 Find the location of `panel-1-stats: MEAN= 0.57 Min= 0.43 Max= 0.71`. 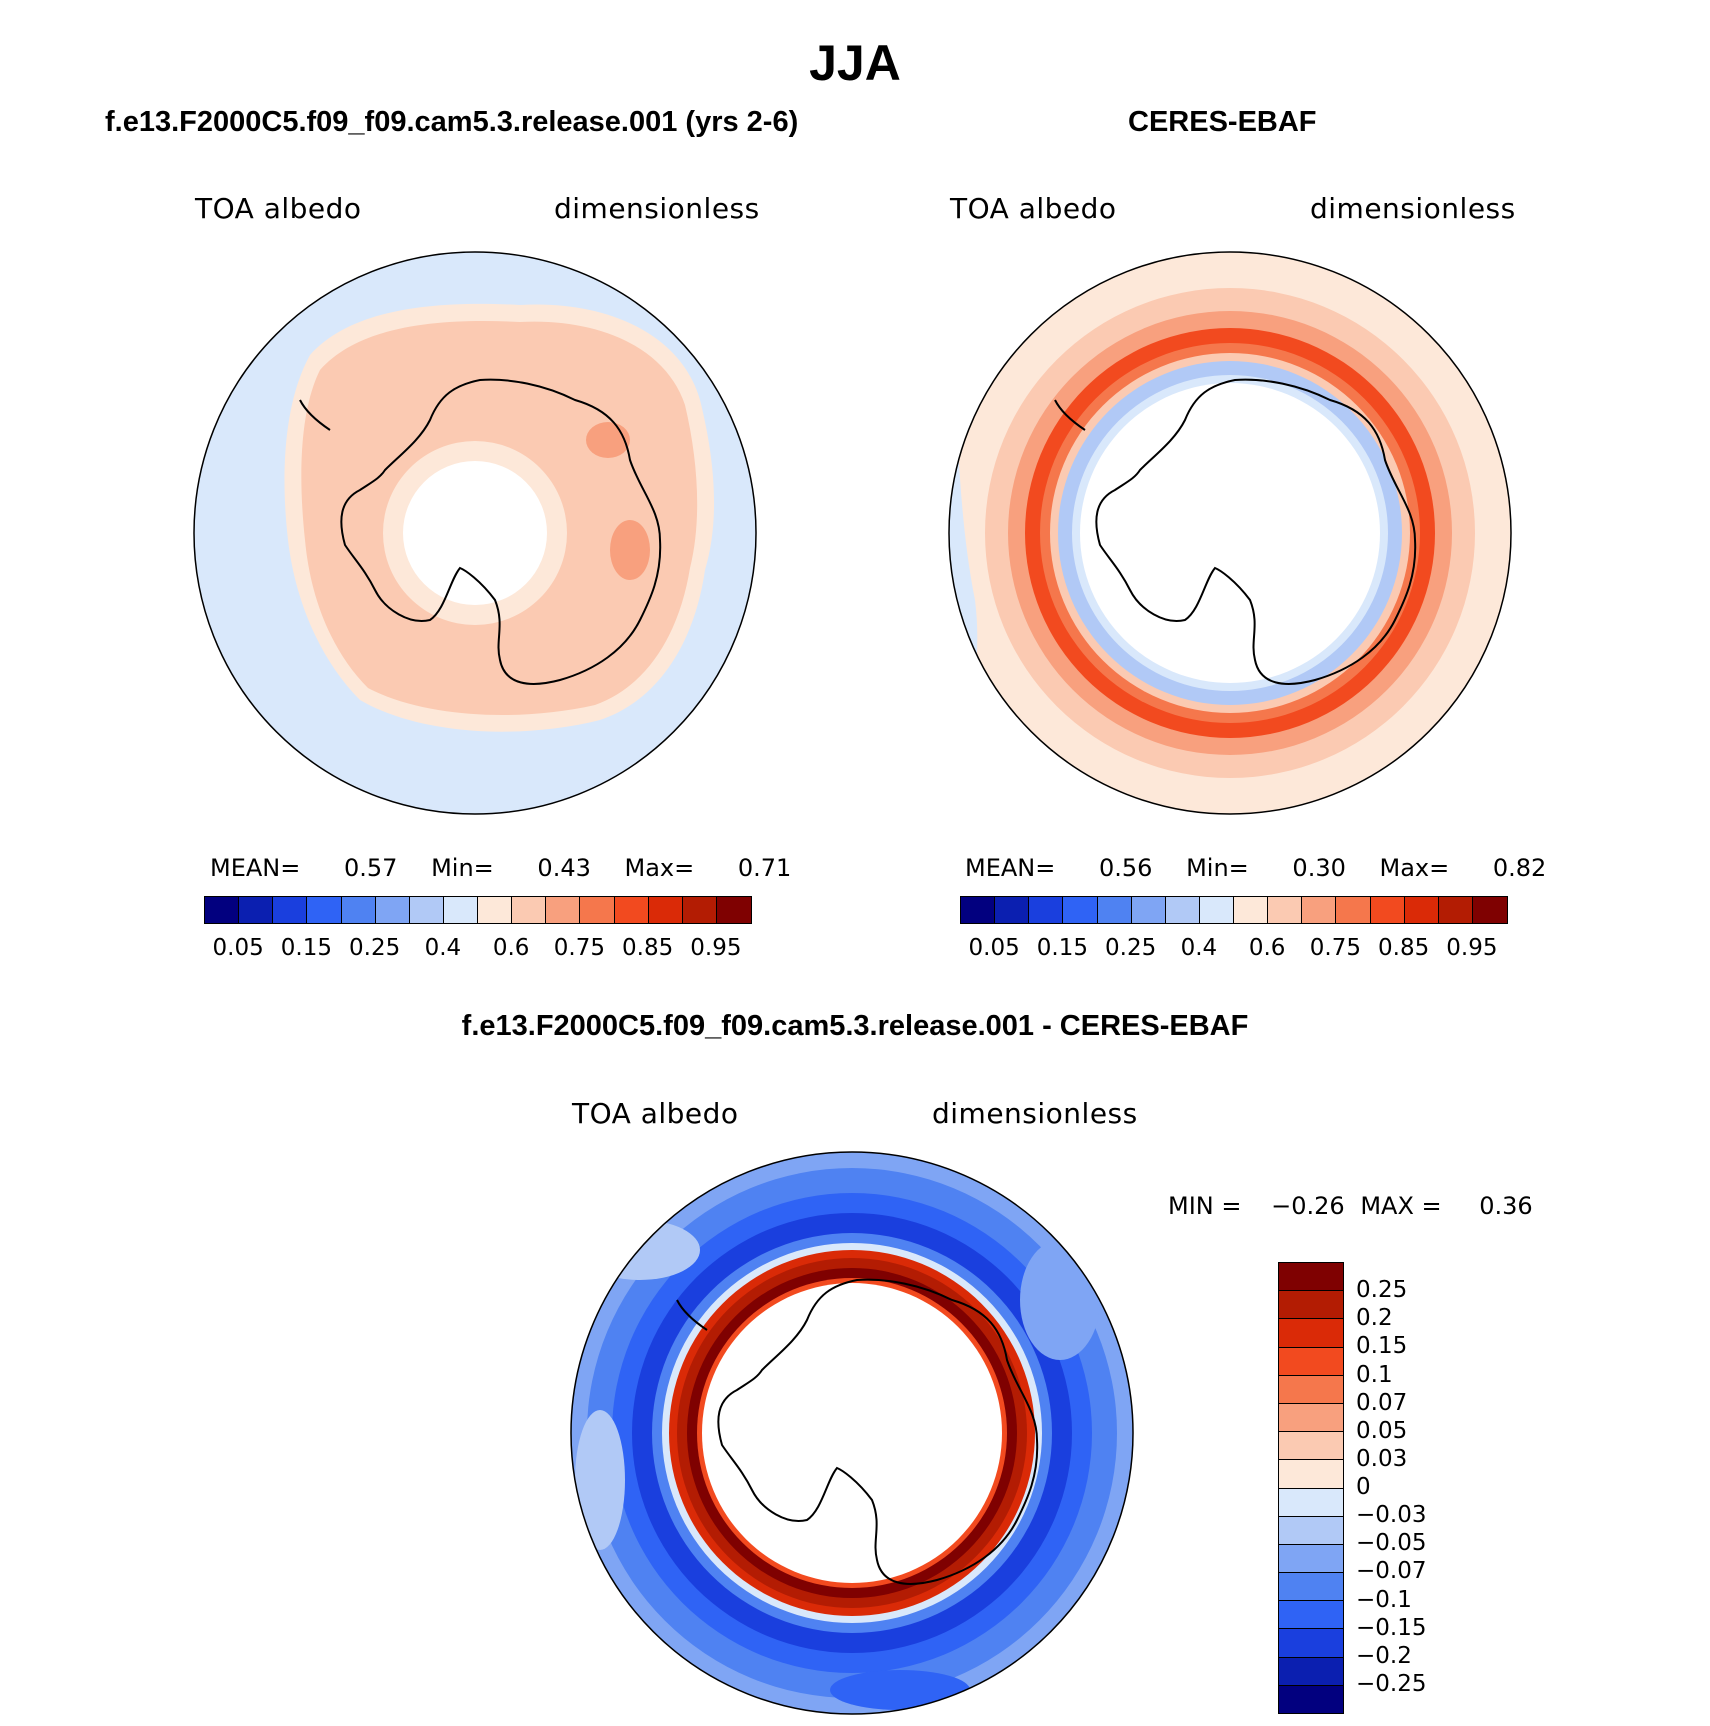

panel-1-stats: MEAN= 0.57 Min= 0.43 Max= 0.71 is located at coordinates (500, 868).